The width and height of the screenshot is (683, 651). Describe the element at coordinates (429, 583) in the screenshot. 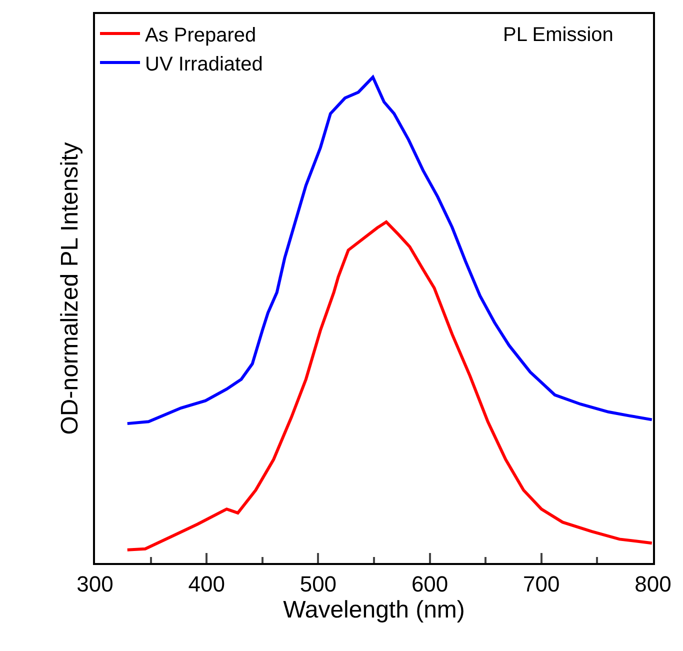

I see `x-tick-label: 600` at that location.